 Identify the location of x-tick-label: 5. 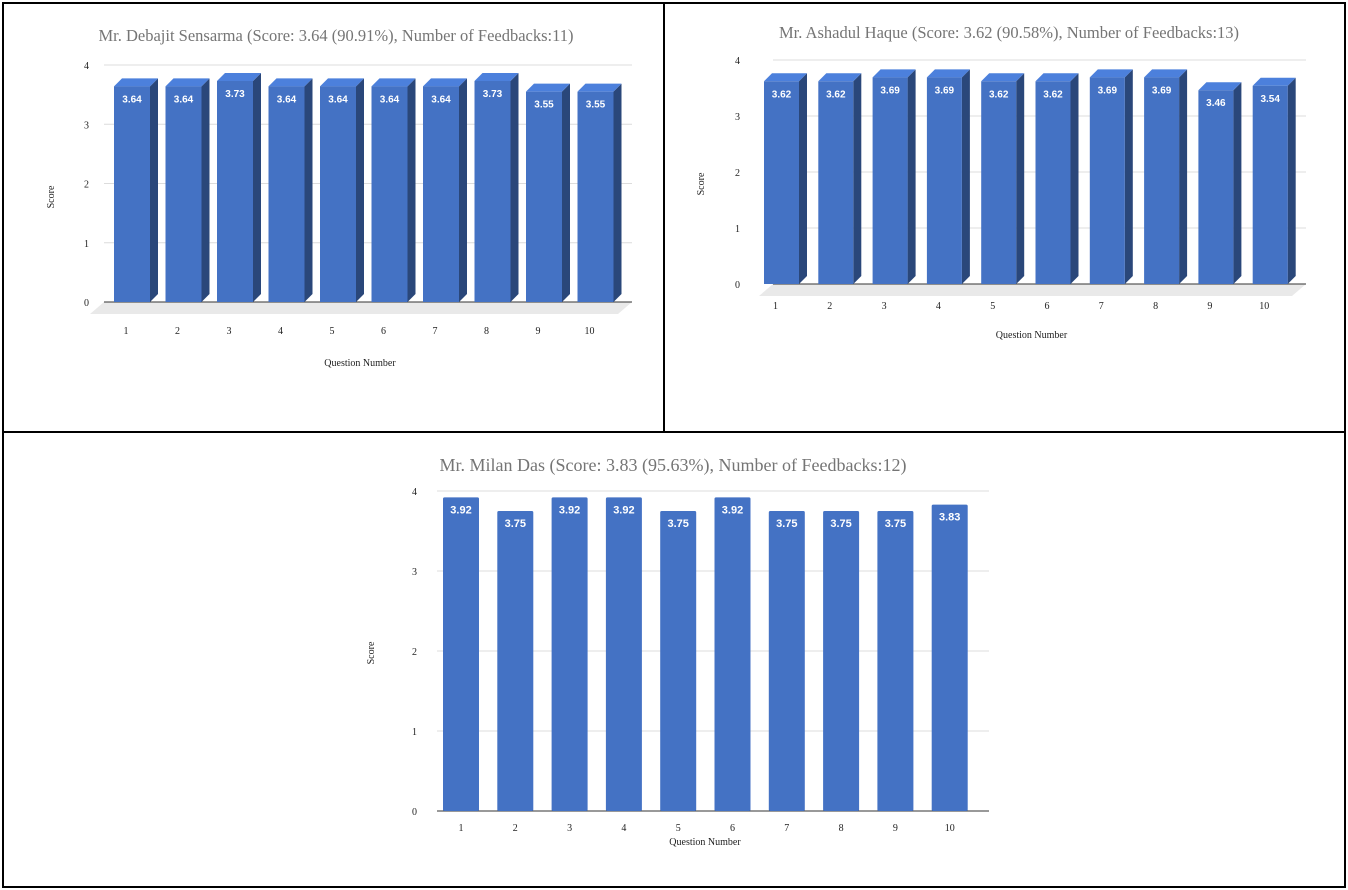
(332, 331).